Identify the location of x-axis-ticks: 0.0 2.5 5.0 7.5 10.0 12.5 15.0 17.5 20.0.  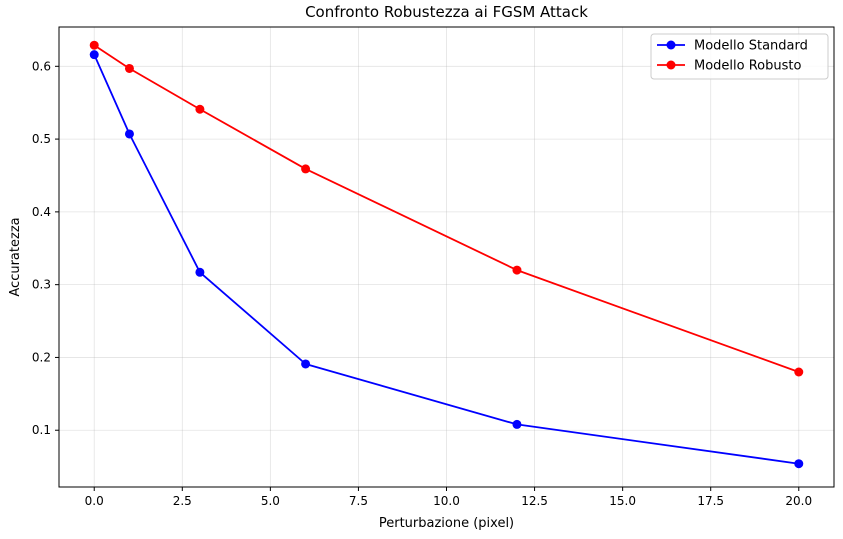
(448, 497).